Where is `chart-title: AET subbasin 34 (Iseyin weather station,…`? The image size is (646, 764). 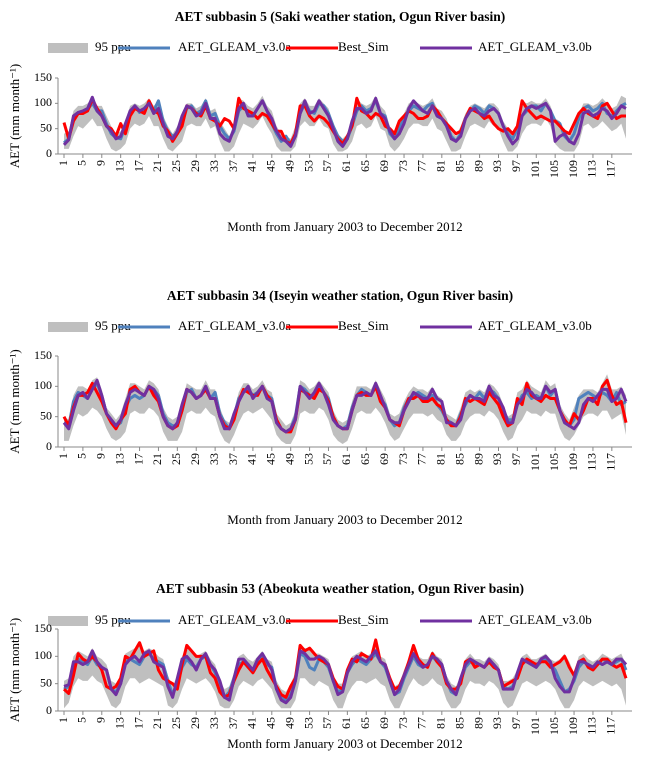 chart-title: AET subbasin 34 (Iseyin weather station,… is located at coordinates (340, 295).